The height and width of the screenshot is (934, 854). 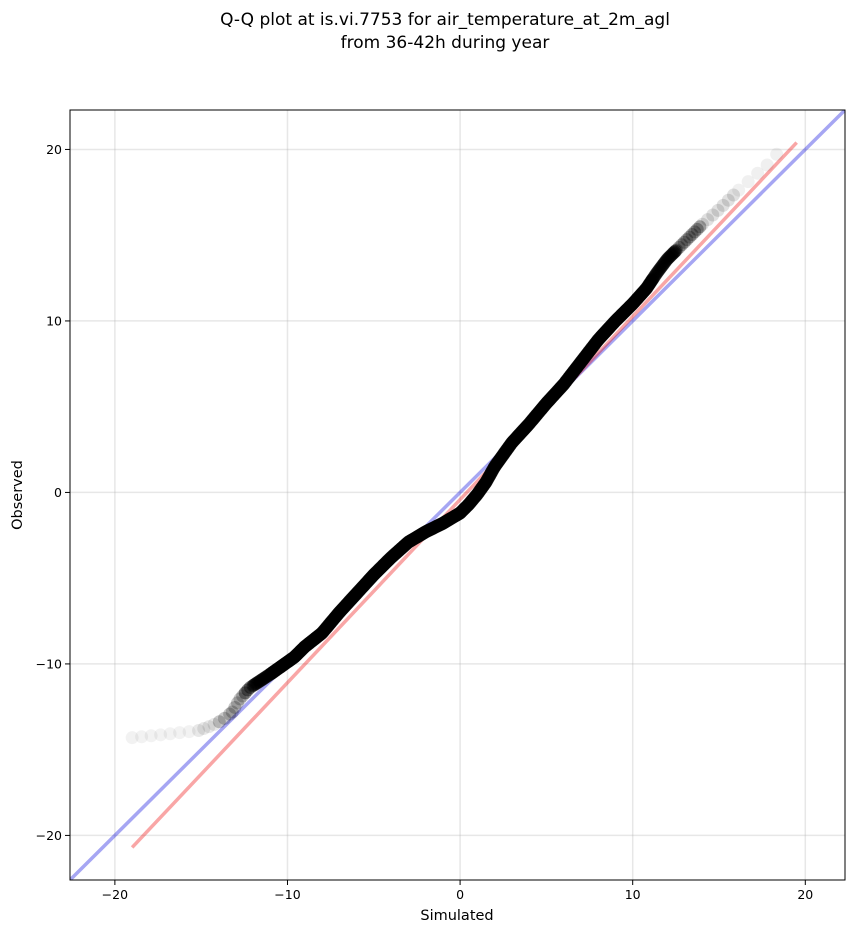 I want to click on x-axis-ticks: −20 −10 0 10 20, so click(x=457, y=891).